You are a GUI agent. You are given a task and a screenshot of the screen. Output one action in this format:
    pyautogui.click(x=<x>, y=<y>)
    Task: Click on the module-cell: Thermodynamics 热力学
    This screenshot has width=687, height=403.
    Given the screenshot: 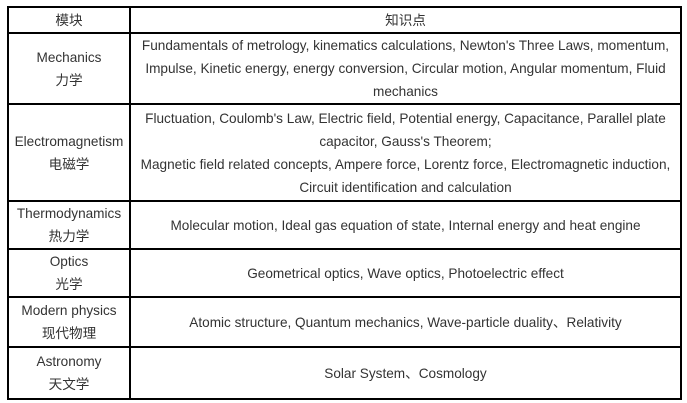 What is the action you would take?
    pyautogui.click(x=69, y=225)
    